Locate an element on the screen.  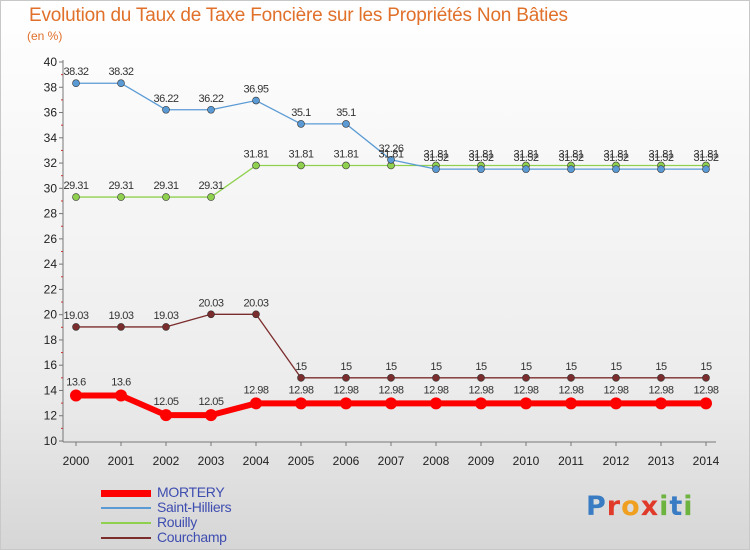
y-tick-label: 14 is located at coordinates (51, 390).